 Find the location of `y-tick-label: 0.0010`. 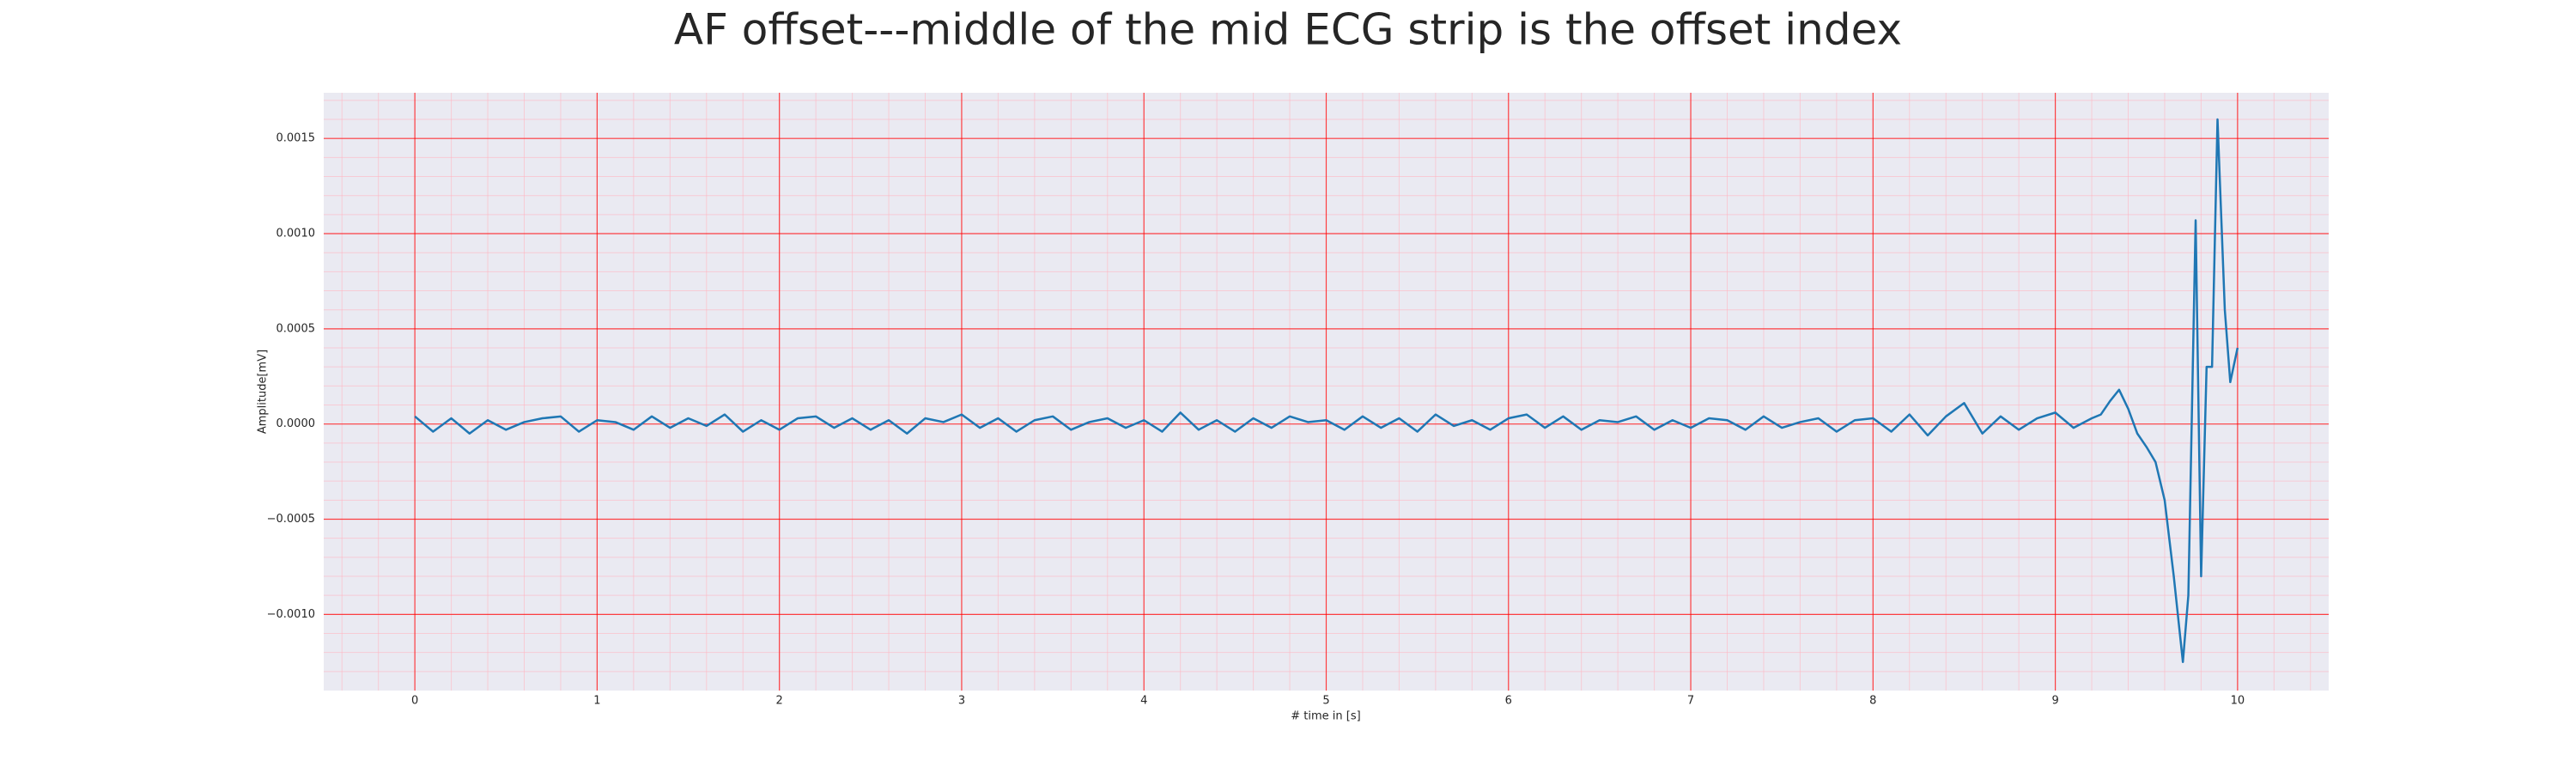

y-tick-label: 0.0010 is located at coordinates (296, 234).